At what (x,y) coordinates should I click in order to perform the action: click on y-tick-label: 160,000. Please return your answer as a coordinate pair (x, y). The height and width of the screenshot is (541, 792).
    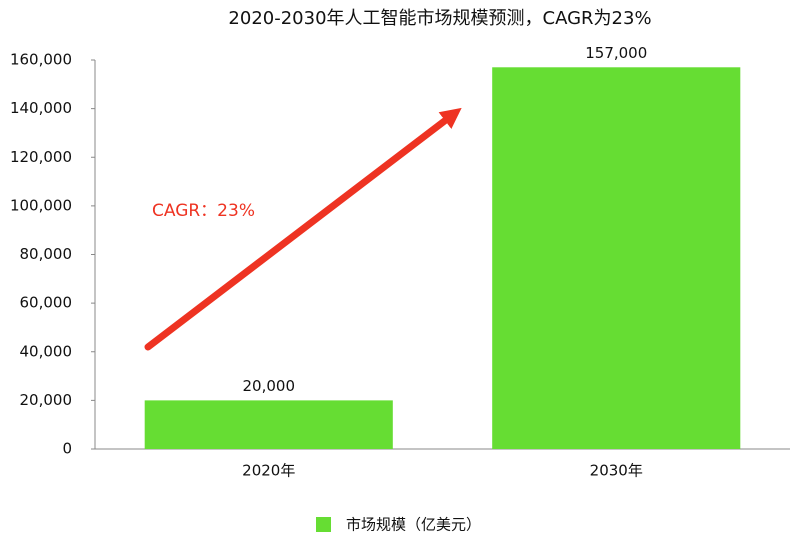
    Looking at the image, I should click on (41, 60).